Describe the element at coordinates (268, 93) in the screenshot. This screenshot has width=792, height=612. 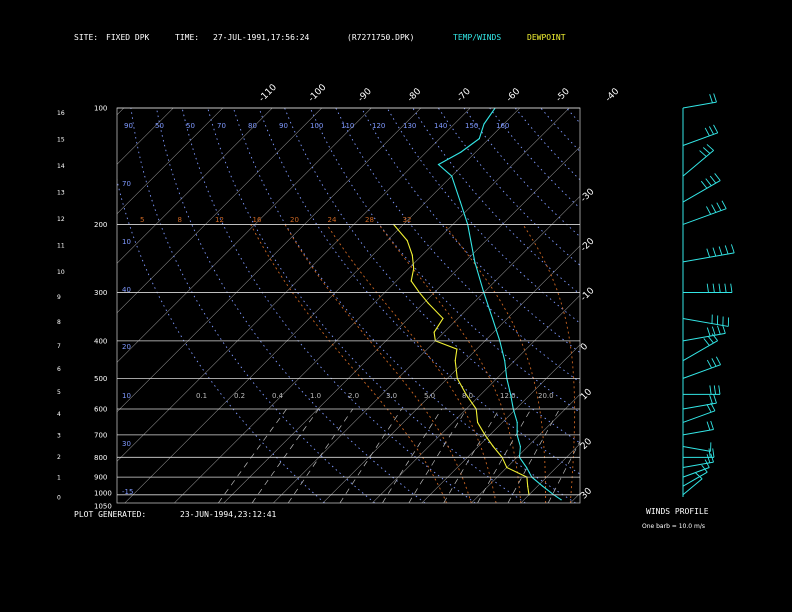
I see `isotherm-top-label: -110` at that location.